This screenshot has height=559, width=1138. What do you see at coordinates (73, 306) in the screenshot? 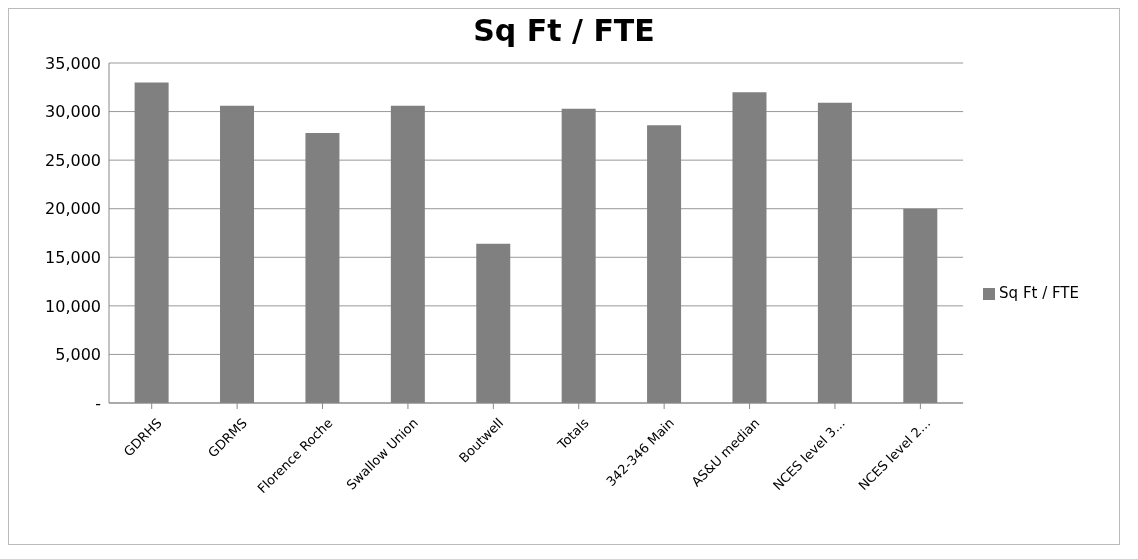
I see `y-tick-label: 10,000` at bounding box center [73, 306].